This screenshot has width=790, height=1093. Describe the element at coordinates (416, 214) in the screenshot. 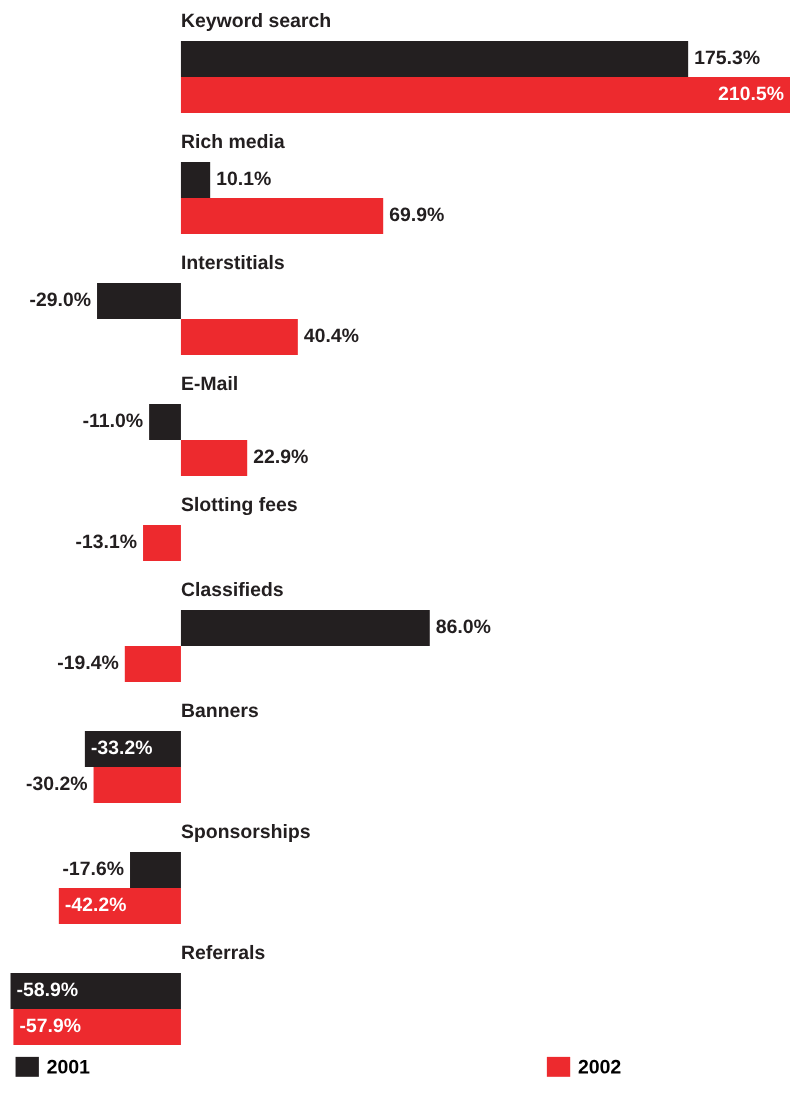

I see `data-label: 69.9%` at that location.